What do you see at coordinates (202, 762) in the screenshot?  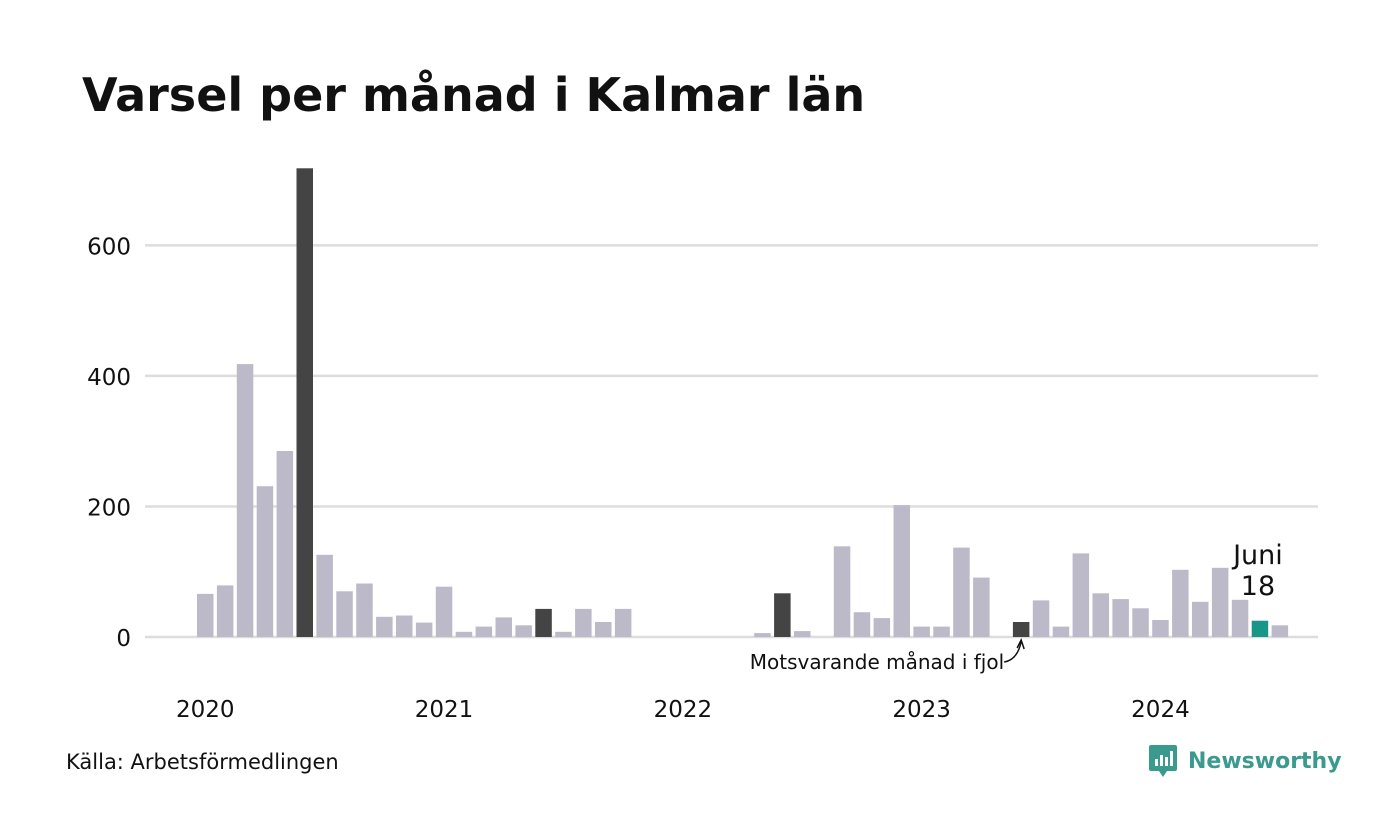 I see `source-note: Källa: Arbetsförmedlingen` at bounding box center [202, 762].